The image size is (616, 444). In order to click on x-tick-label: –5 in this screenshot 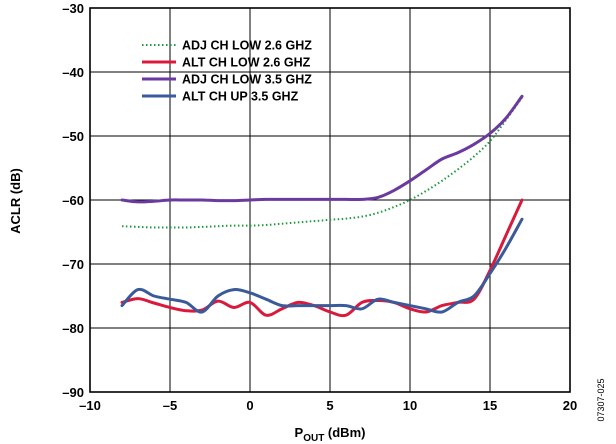, I will do `click(170, 405)`.